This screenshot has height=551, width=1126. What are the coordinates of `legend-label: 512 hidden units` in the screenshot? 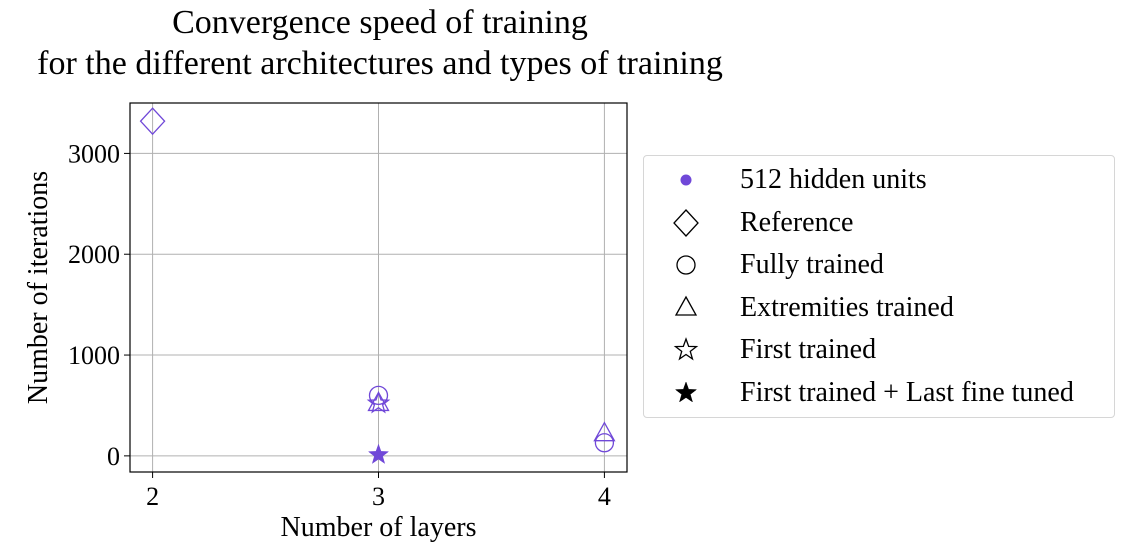 It's located at (833, 179).